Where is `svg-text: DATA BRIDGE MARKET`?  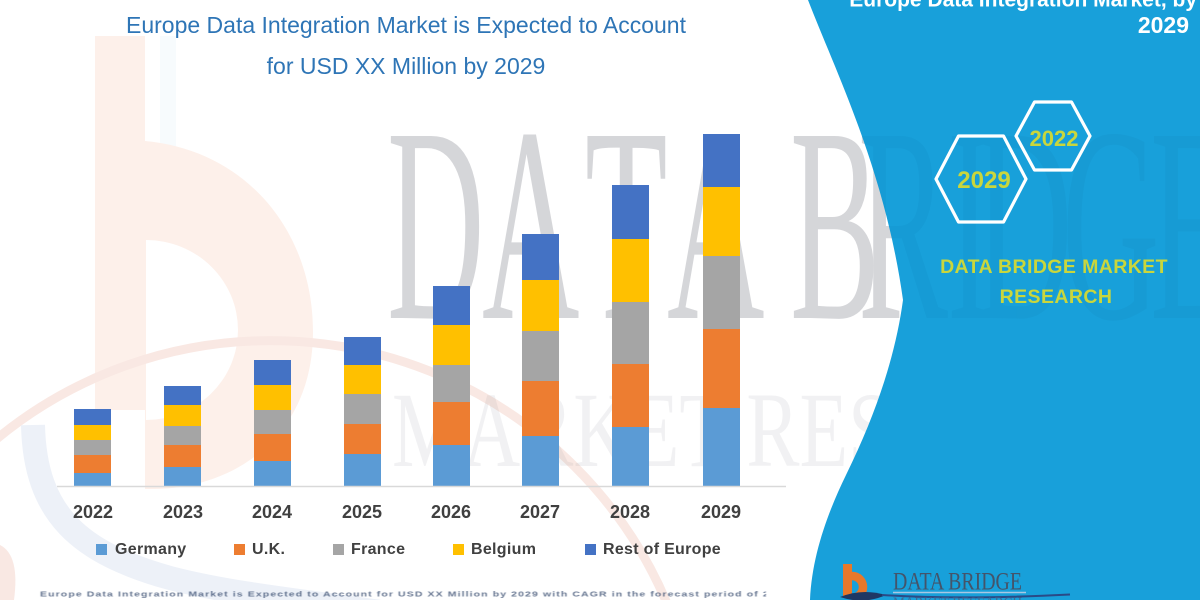 svg-text: DATA BRIDGE MARKET is located at coordinates (1054, 267).